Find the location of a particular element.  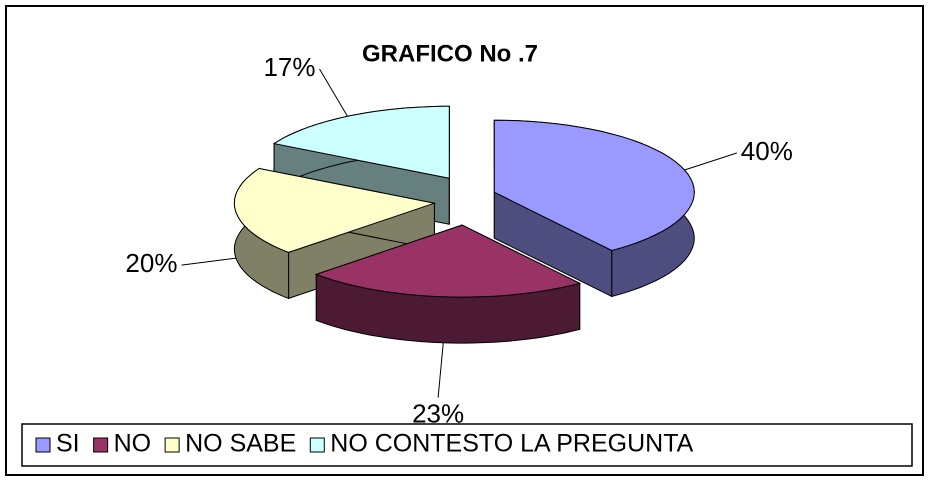

legend-label: SI is located at coordinates (68, 444).